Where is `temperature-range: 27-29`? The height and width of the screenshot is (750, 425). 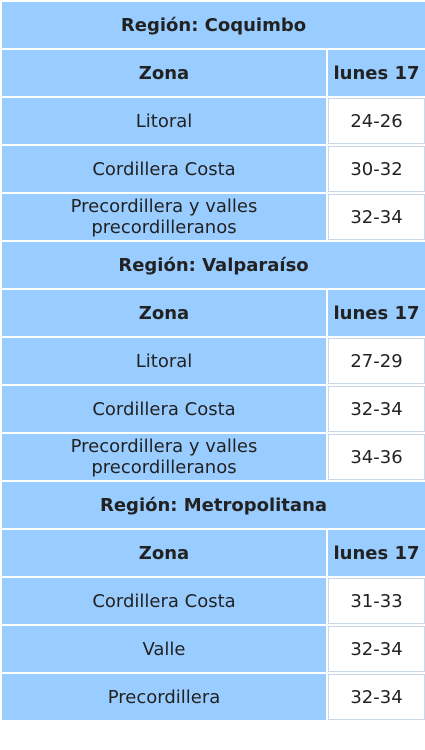
temperature-range: 27-29 is located at coordinates (376, 361).